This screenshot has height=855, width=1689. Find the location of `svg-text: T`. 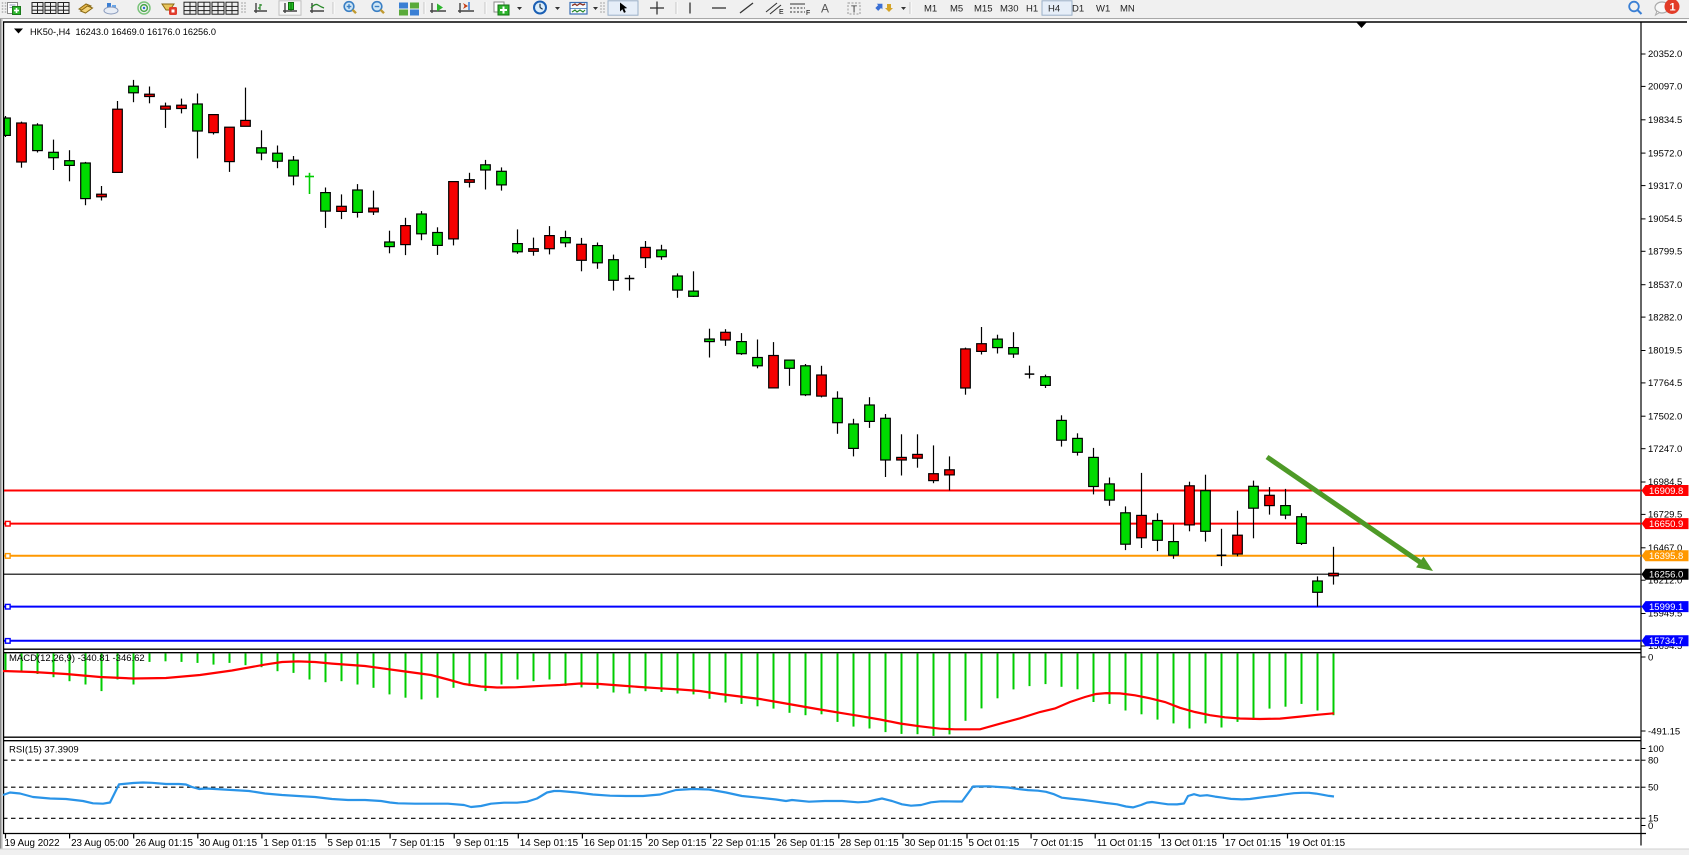

svg-text: T is located at coordinates (854, 10).